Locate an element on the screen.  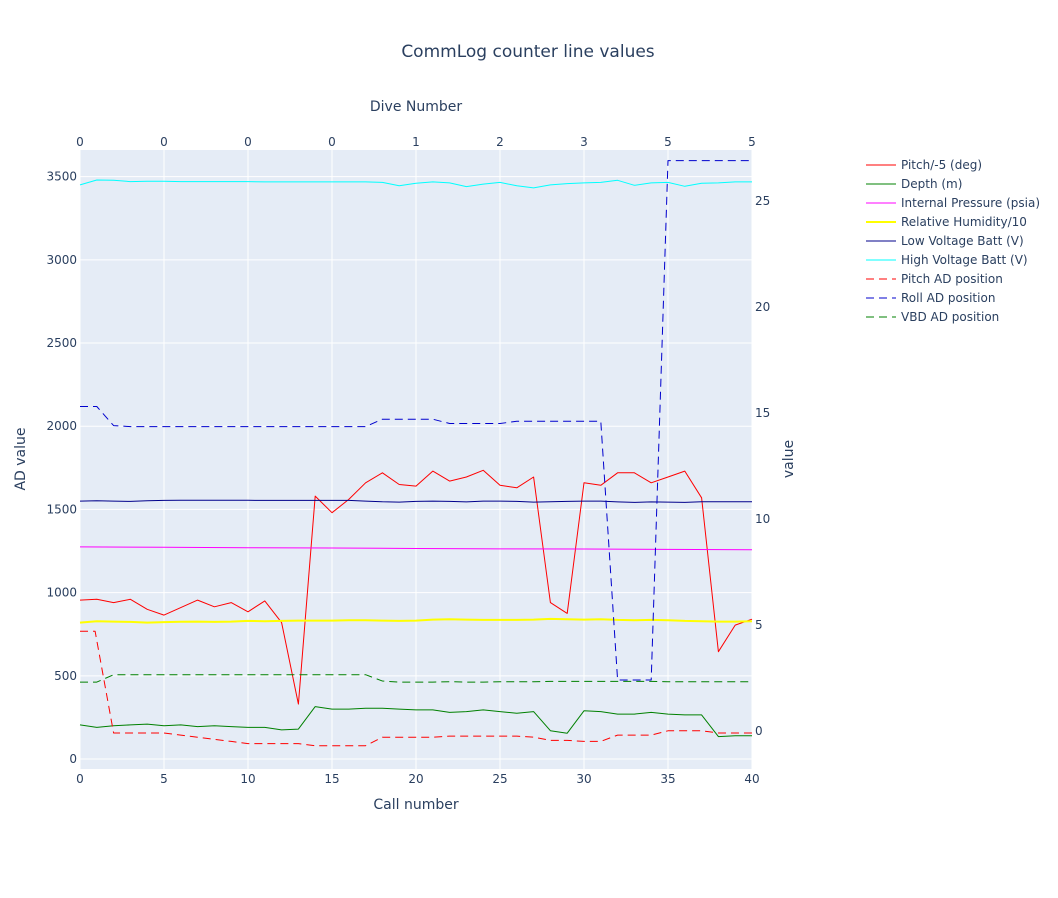
x-tick-label: 35 is located at coordinates (667, 779).